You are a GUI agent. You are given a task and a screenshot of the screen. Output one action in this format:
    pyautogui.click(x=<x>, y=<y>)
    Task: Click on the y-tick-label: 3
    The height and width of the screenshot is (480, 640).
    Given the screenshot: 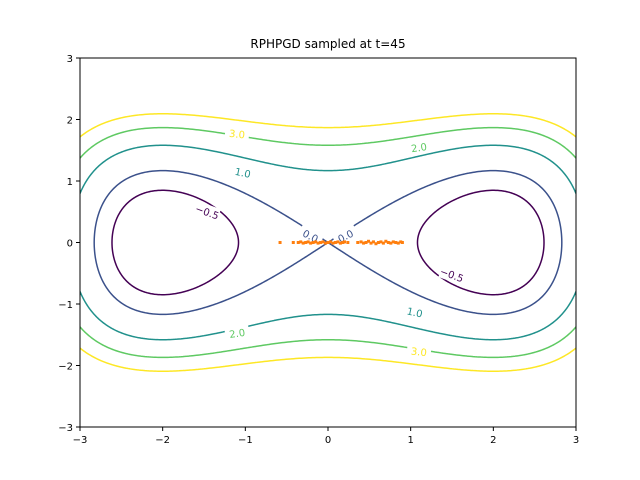 What is the action you would take?
    pyautogui.click(x=70, y=59)
    